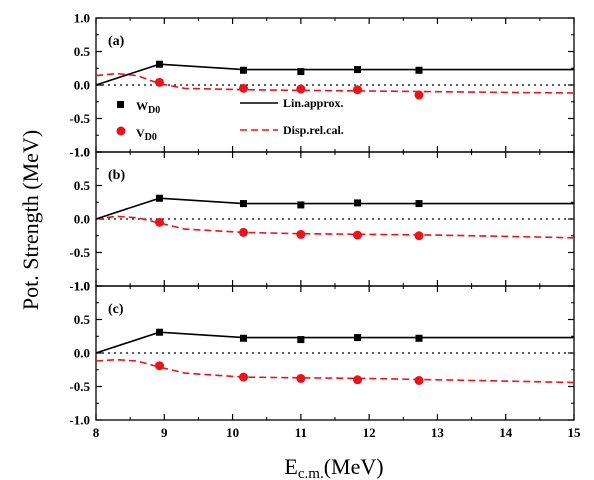 This screenshot has width=594, height=480. What do you see at coordinates (164, 432) in the screenshot?
I see `x-tick-label: 9` at bounding box center [164, 432].